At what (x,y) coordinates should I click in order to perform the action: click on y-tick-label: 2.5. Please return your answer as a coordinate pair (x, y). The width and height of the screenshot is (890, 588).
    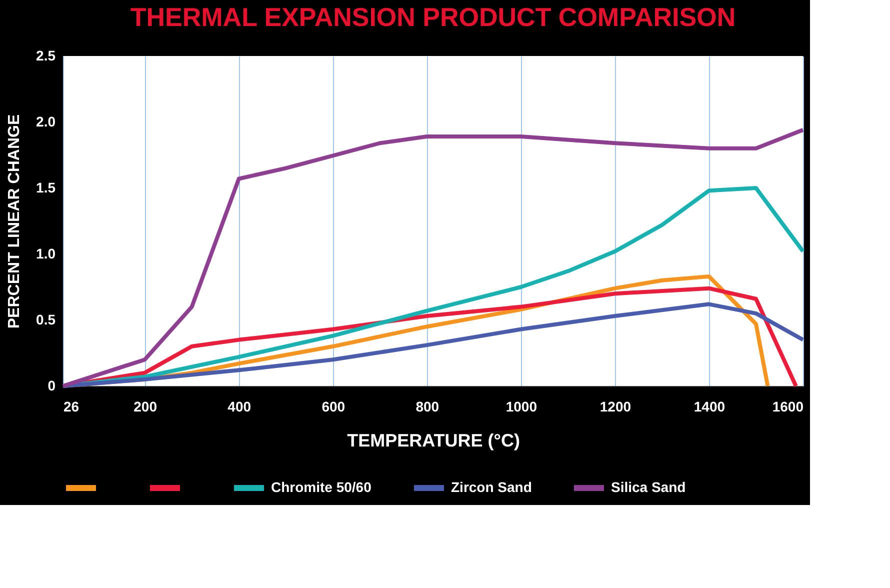
    Looking at the image, I should click on (46, 56).